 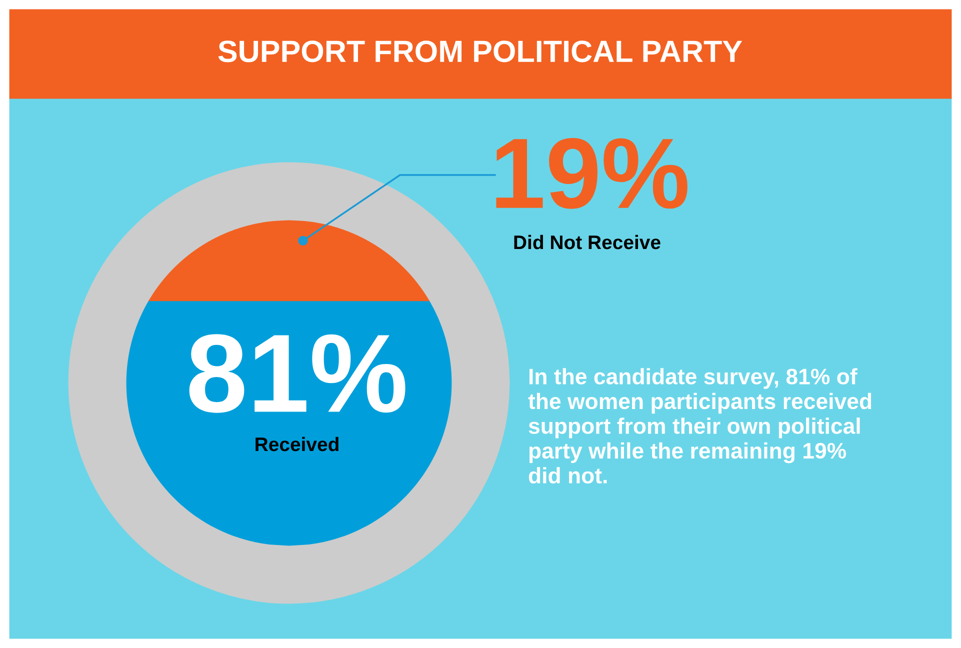 I want to click on text: SUPPORT FROM POLITICAL PARTY, so click(x=480, y=51).